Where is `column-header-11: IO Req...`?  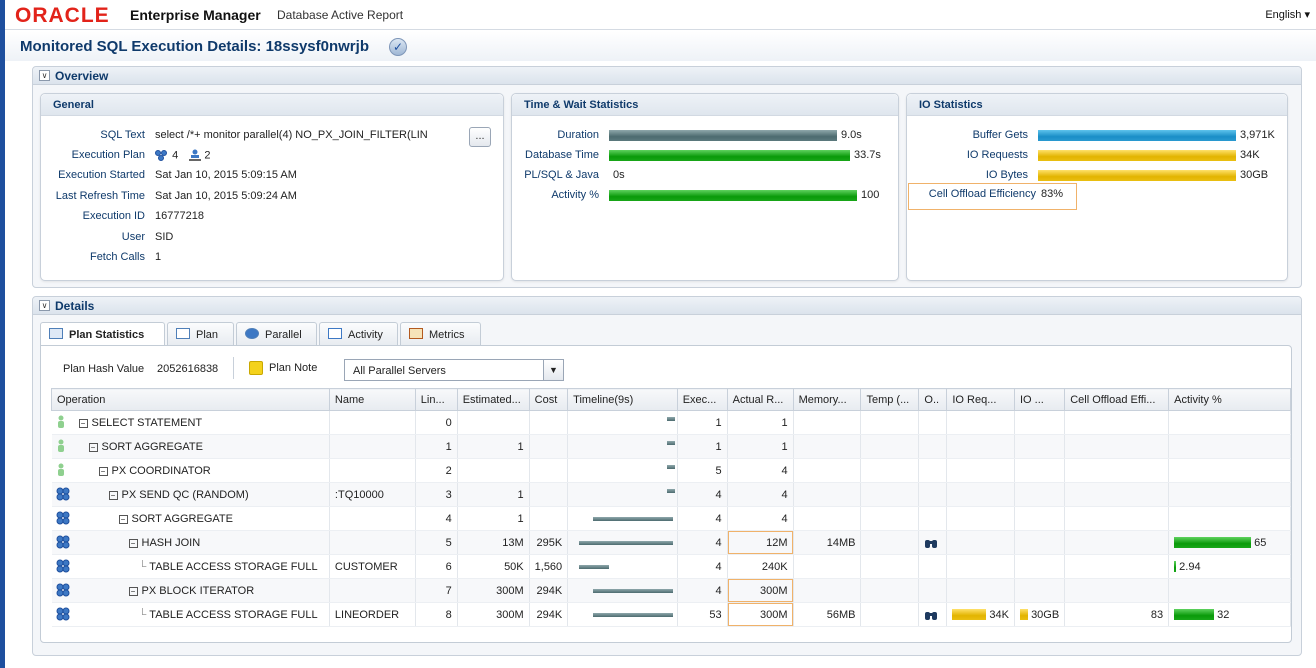 column-header-11: IO Req... is located at coordinates (980, 399).